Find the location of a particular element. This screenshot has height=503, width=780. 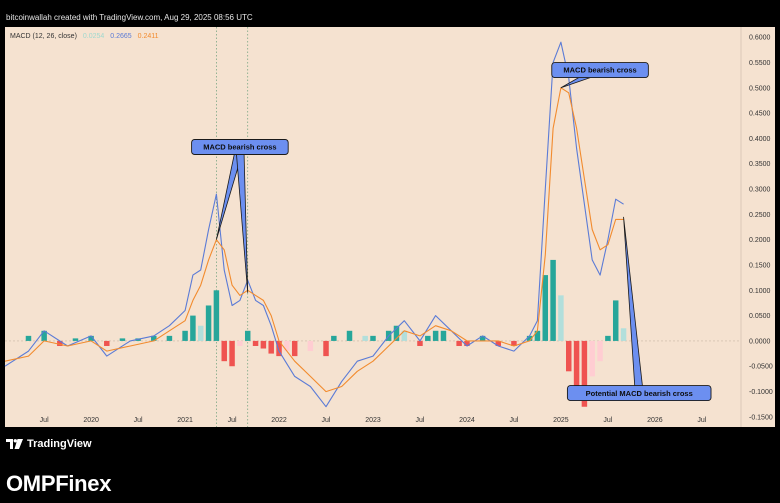

y-tick-label: -0.0500 is located at coordinates (761, 367).